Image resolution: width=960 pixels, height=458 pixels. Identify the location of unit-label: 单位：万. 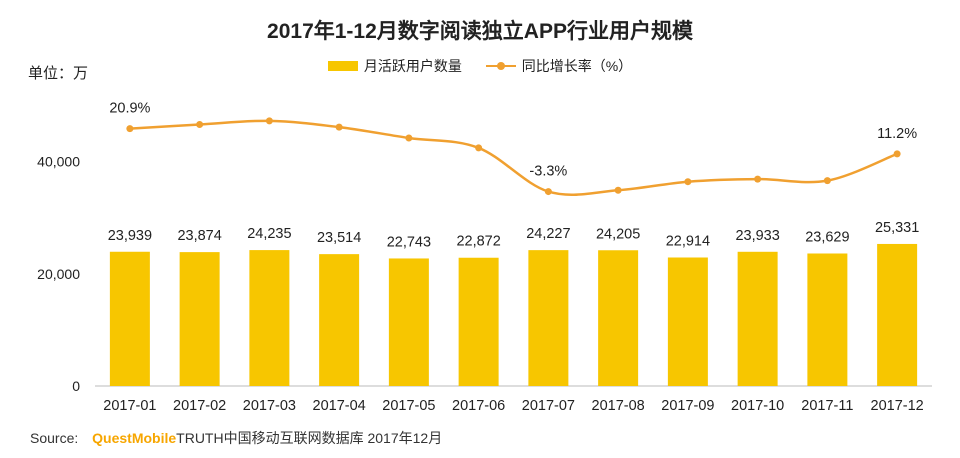
(58, 73).